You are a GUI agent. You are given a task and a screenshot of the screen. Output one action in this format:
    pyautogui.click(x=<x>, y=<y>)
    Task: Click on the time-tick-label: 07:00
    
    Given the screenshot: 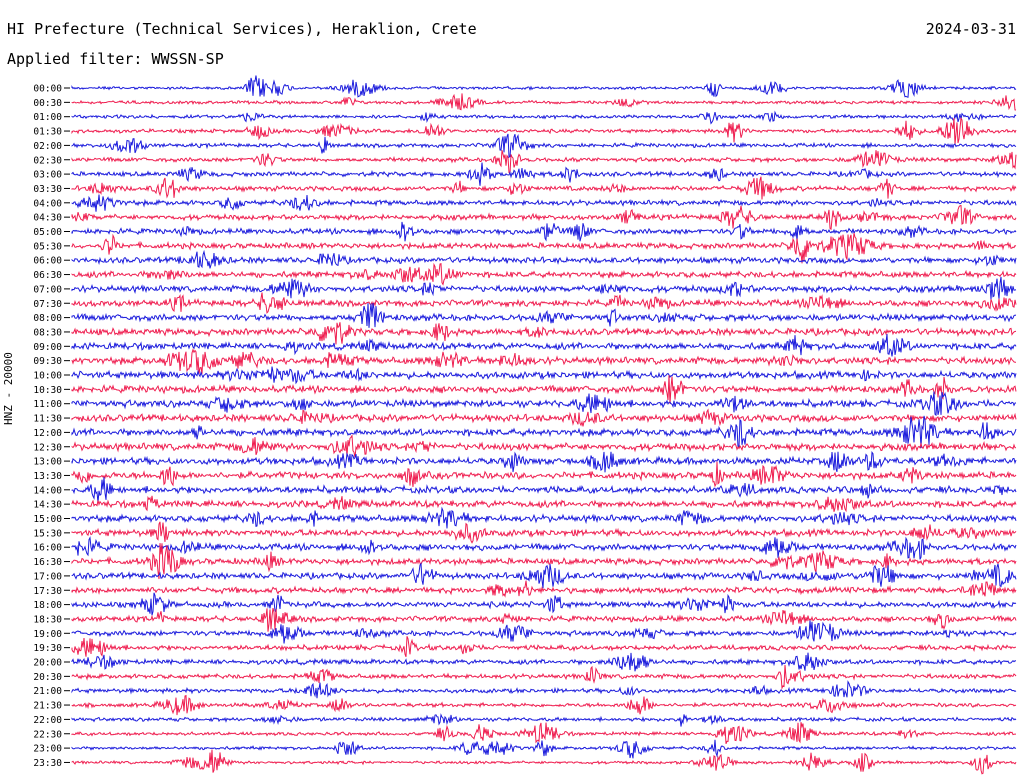 What is the action you would take?
    pyautogui.click(x=47, y=289)
    